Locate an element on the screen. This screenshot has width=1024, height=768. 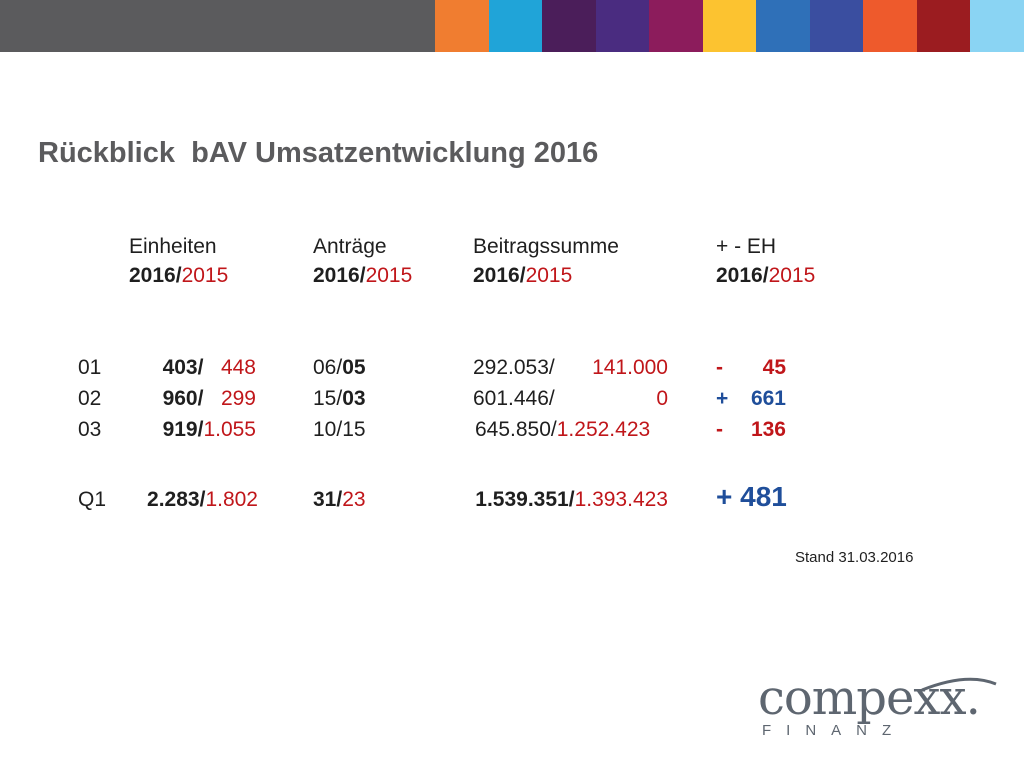
header-eh: + - EH is located at coordinates (746, 246).